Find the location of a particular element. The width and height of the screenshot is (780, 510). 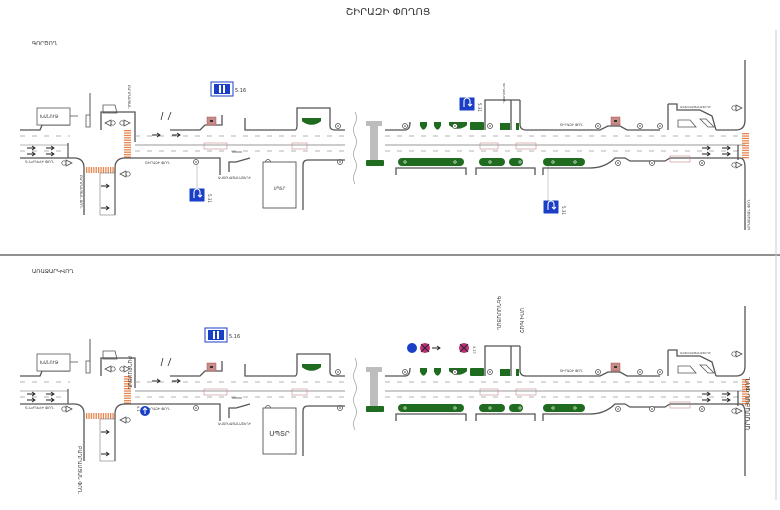

mid-street-label-2: ՄՈՎ ԽԱՉ is located at coordinates (521, 320).